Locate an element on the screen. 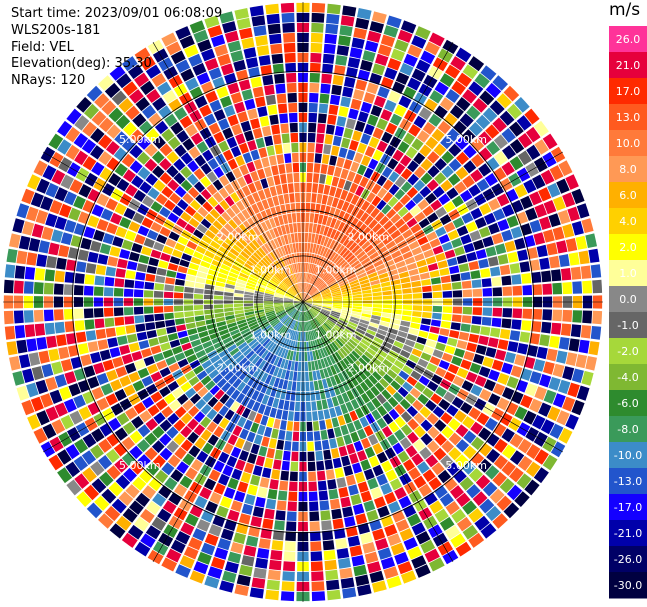 This screenshot has width=647, height=607. azimuth-spoke is located at coordinates (228, 172).